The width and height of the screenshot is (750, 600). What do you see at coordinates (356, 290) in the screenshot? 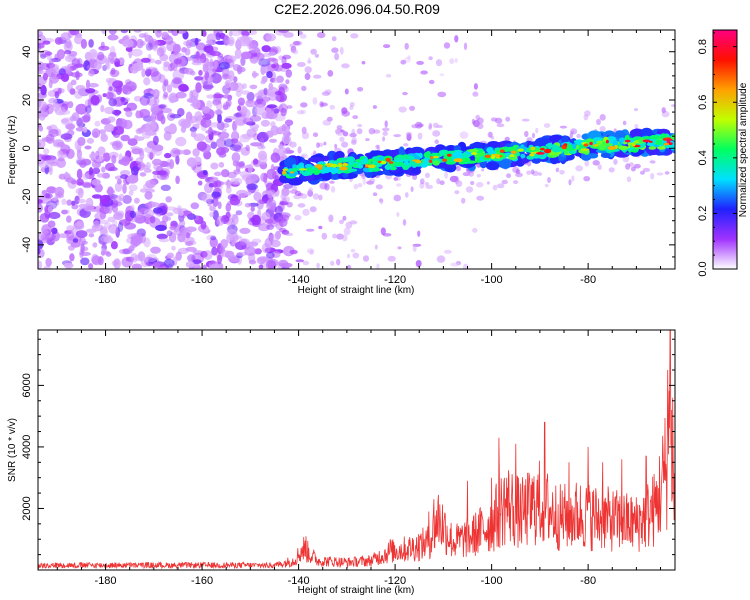
I see `spectrogram-xlabel: Height of straight line (km)` at bounding box center [356, 290].